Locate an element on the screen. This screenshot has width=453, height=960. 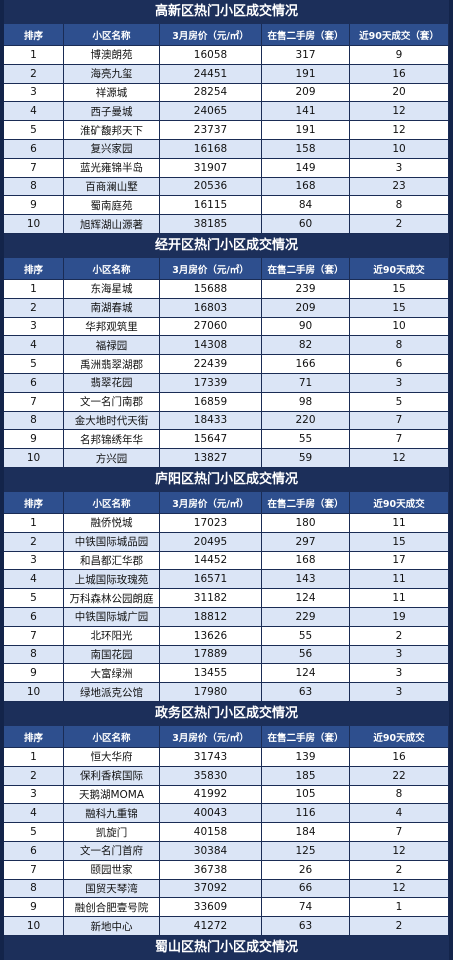
table-cell: 37092 is located at coordinates (211, 889).